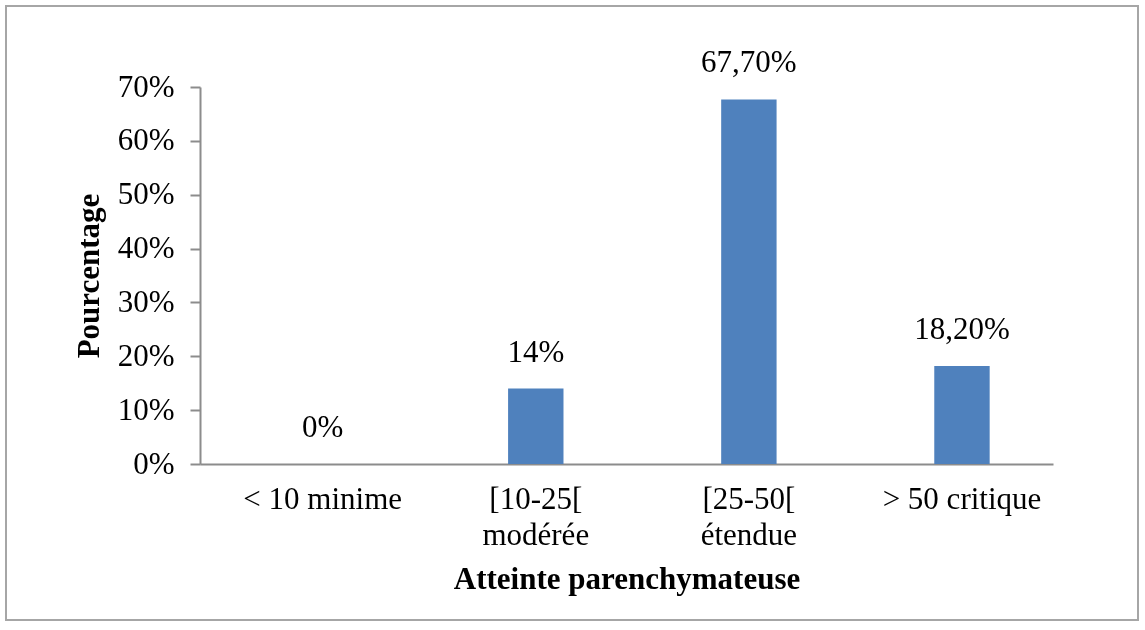 This screenshot has width=1145, height=630. I want to click on data-label: 0%, so click(323, 426).